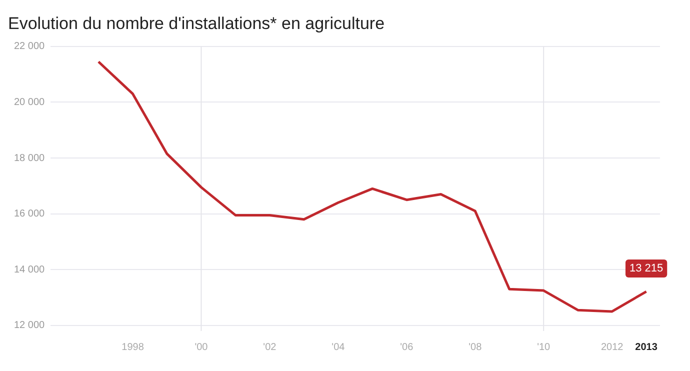 This screenshot has height=371, width=690. I want to click on x-tick-label: '10, so click(544, 347).